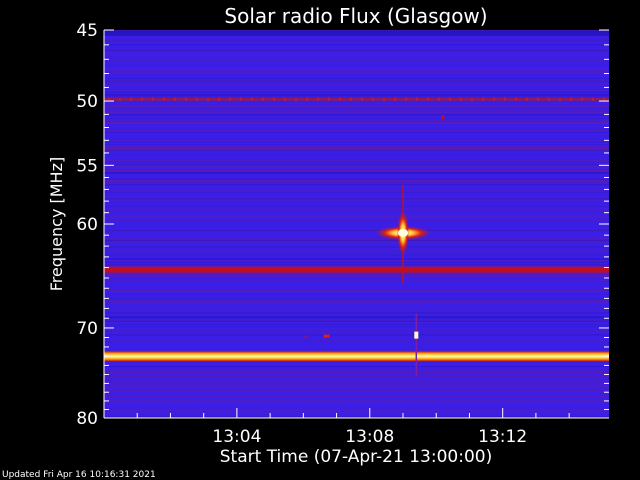 The height and width of the screenshot is (480, 640). I want to click on y-tick-label: 80, so click(87, 419).